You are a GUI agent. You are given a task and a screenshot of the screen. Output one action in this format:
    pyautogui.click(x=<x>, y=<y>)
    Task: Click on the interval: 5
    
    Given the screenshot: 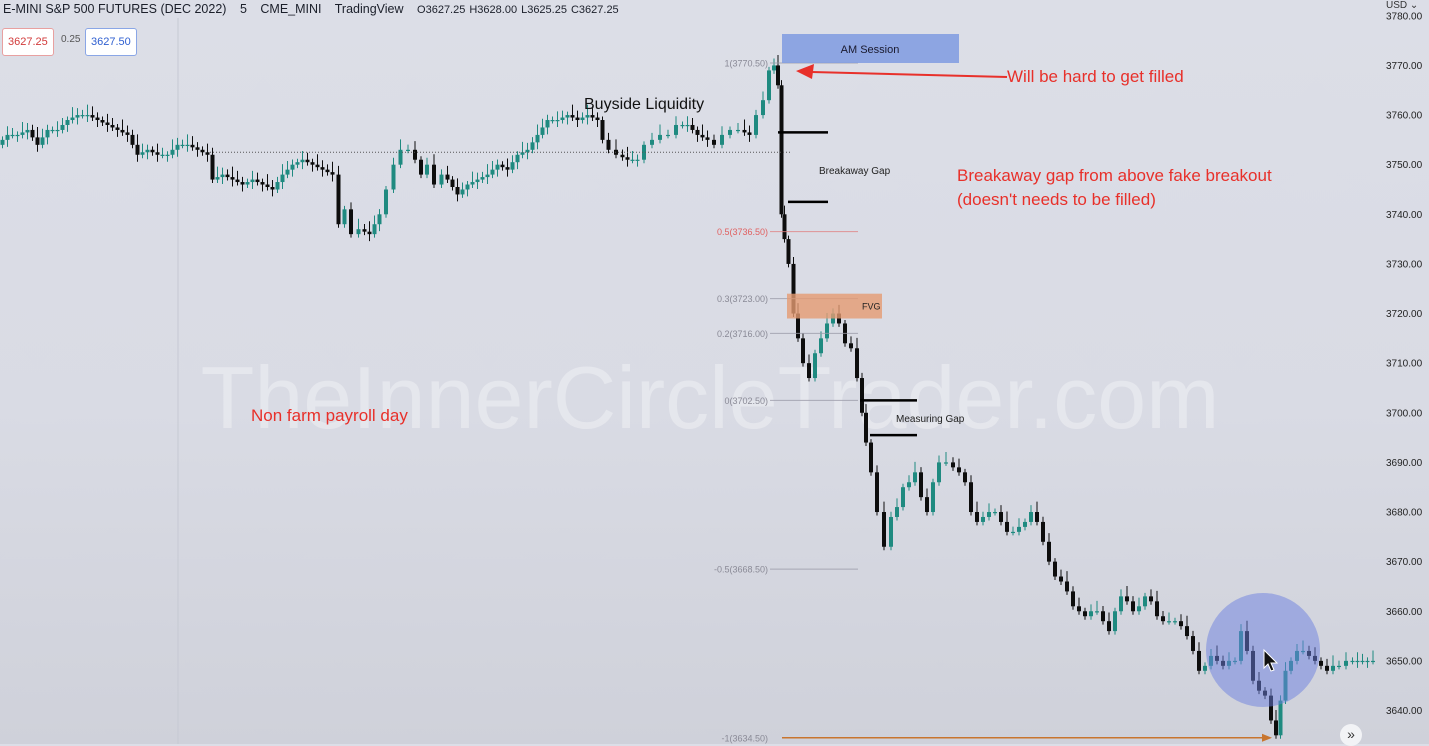 What is the action you would take?
    pyautogui.click(x=243, y=9)
    